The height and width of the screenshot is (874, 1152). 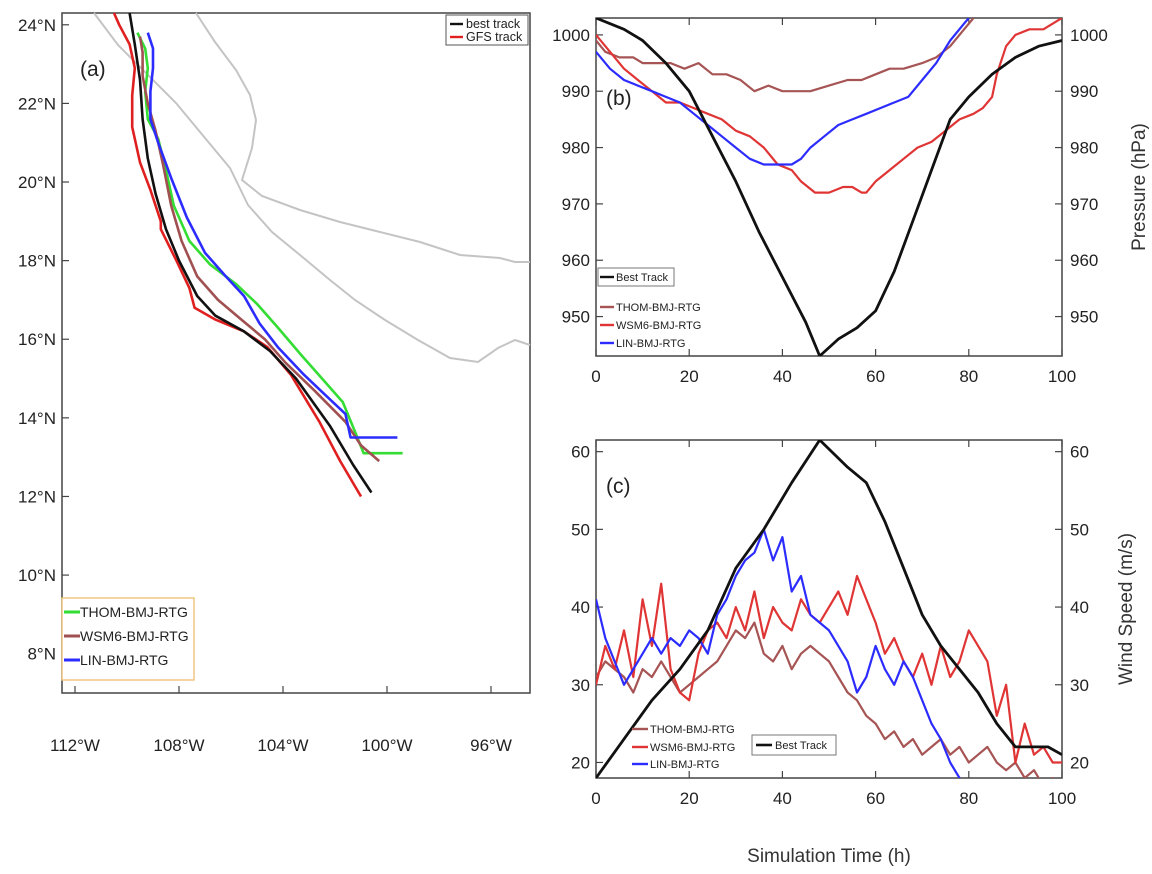 What do you see at coordinates (785, 55) in the screenshot?
I see `b-series-thom-bmj-rtg` at bounding box center [785, 55].